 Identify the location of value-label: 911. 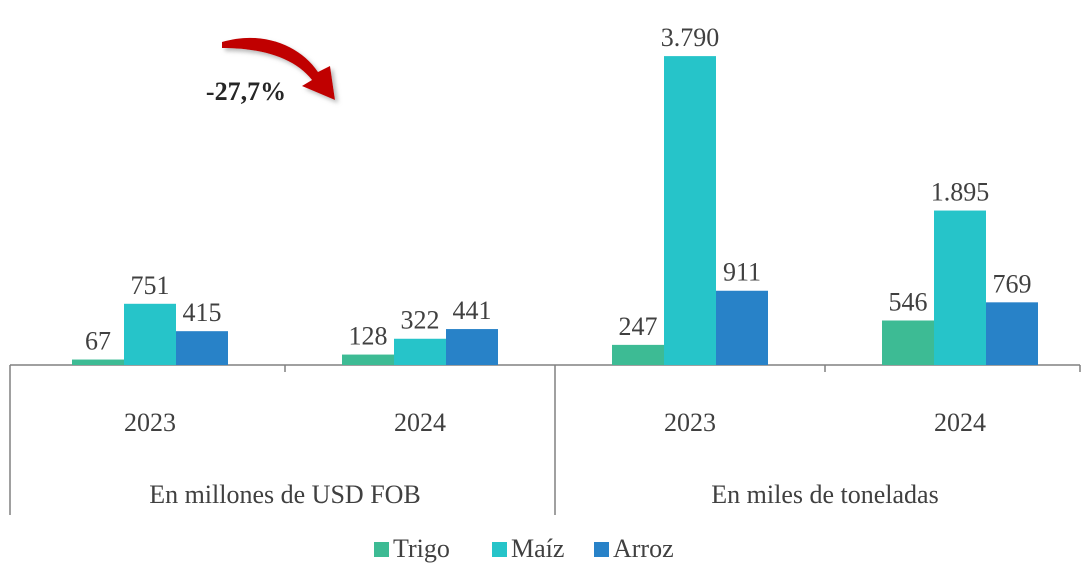
(742, 272).